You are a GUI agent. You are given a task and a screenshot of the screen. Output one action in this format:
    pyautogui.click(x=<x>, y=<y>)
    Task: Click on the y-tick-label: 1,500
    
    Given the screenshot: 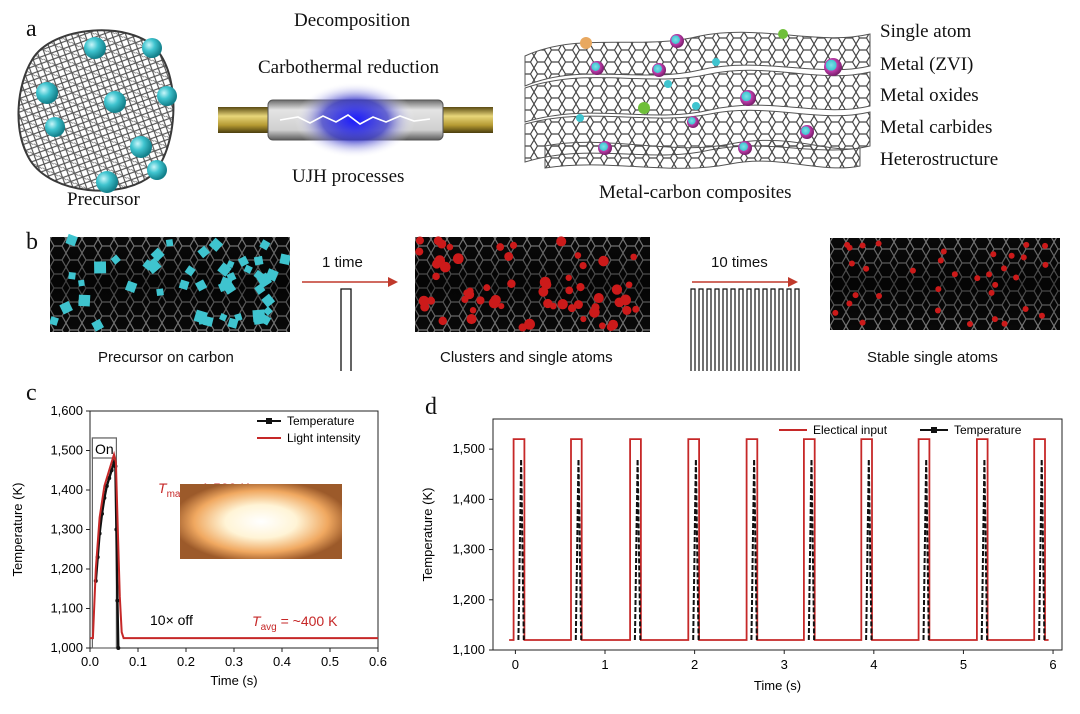 What is the action you would take?
    pyautogui.click(x=66, y=450)
    